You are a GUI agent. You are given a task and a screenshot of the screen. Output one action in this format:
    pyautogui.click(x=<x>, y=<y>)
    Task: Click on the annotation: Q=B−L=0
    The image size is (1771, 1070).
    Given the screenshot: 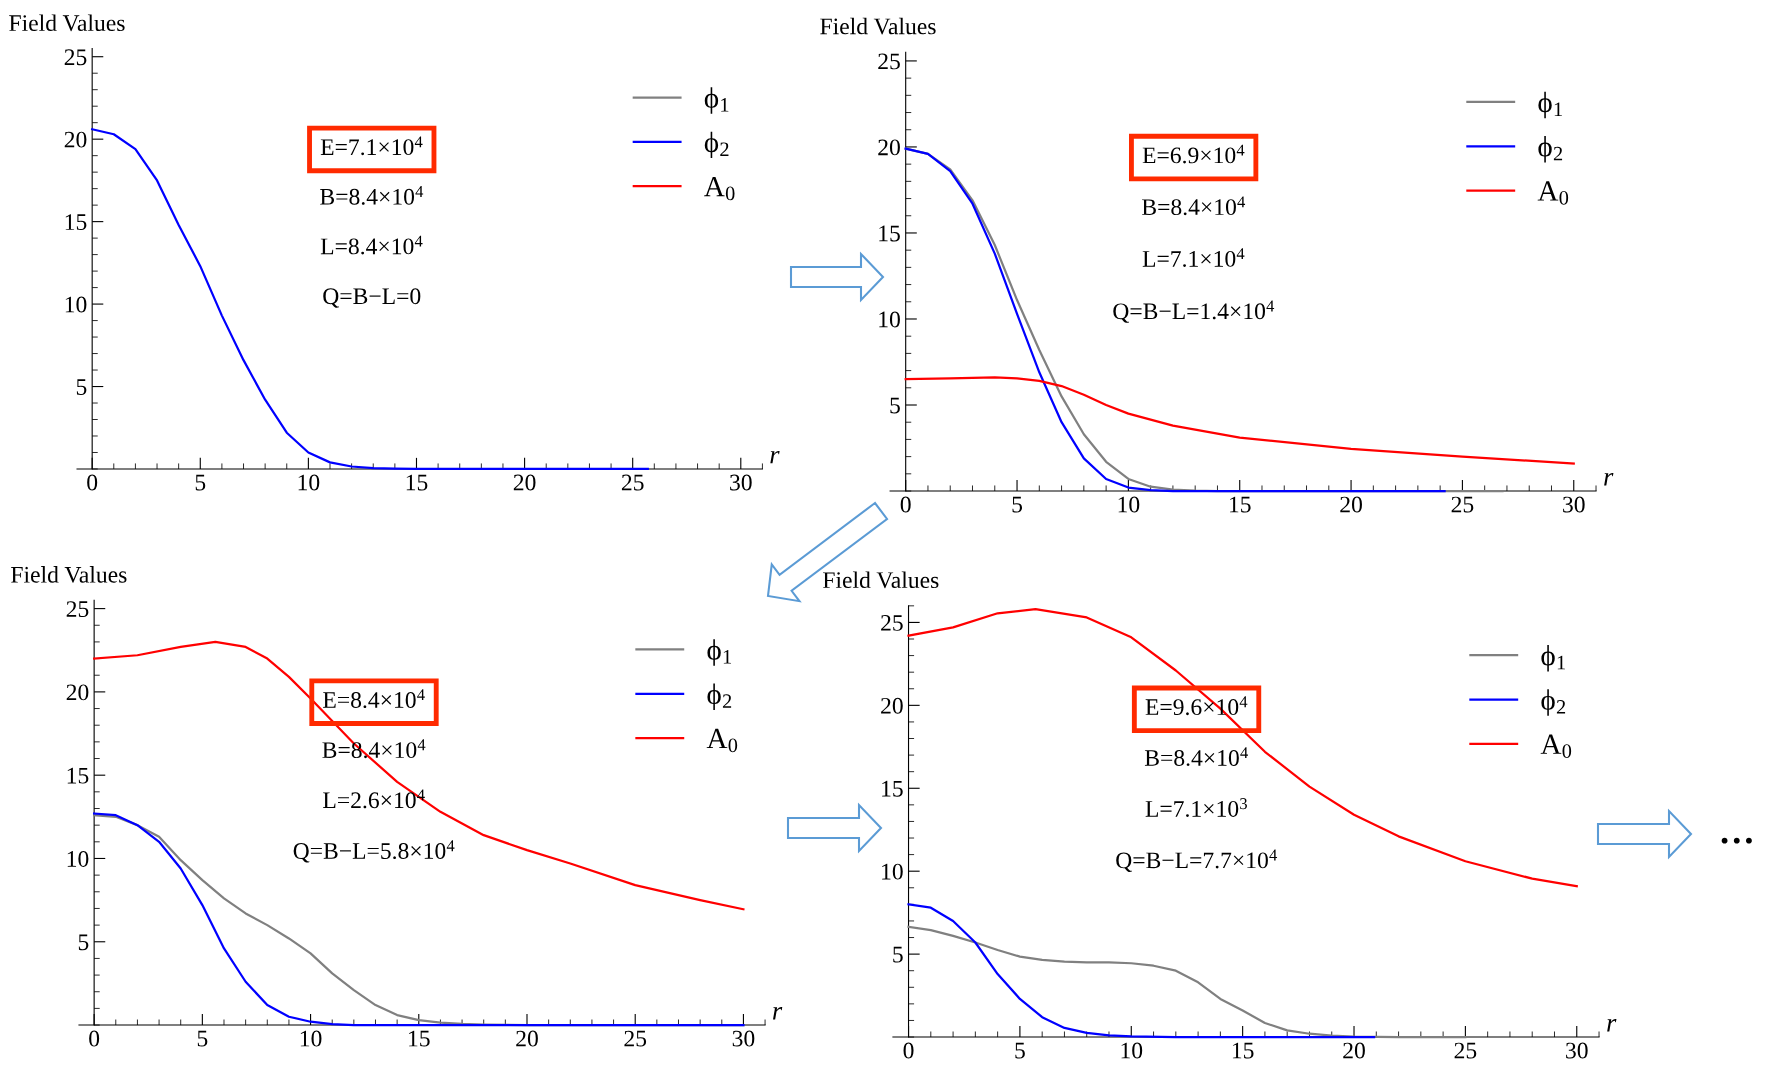 What is the action you would take?
    pyautogui.click(x=372, y=298)
    